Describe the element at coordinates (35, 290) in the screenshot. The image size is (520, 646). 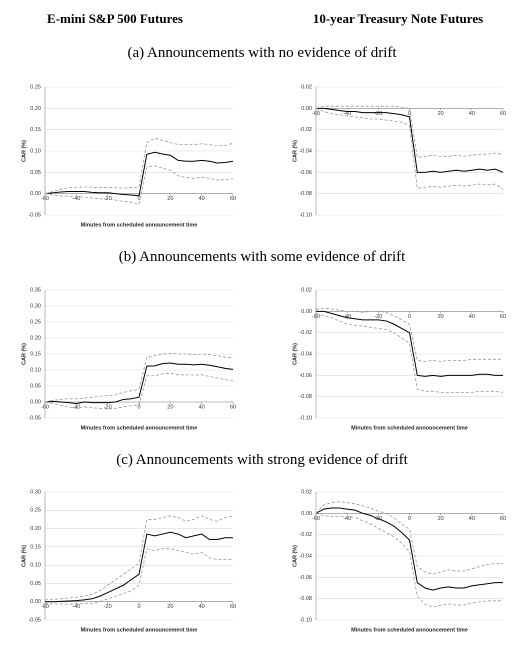
I see `y-tick-label: 0.35` at that location.